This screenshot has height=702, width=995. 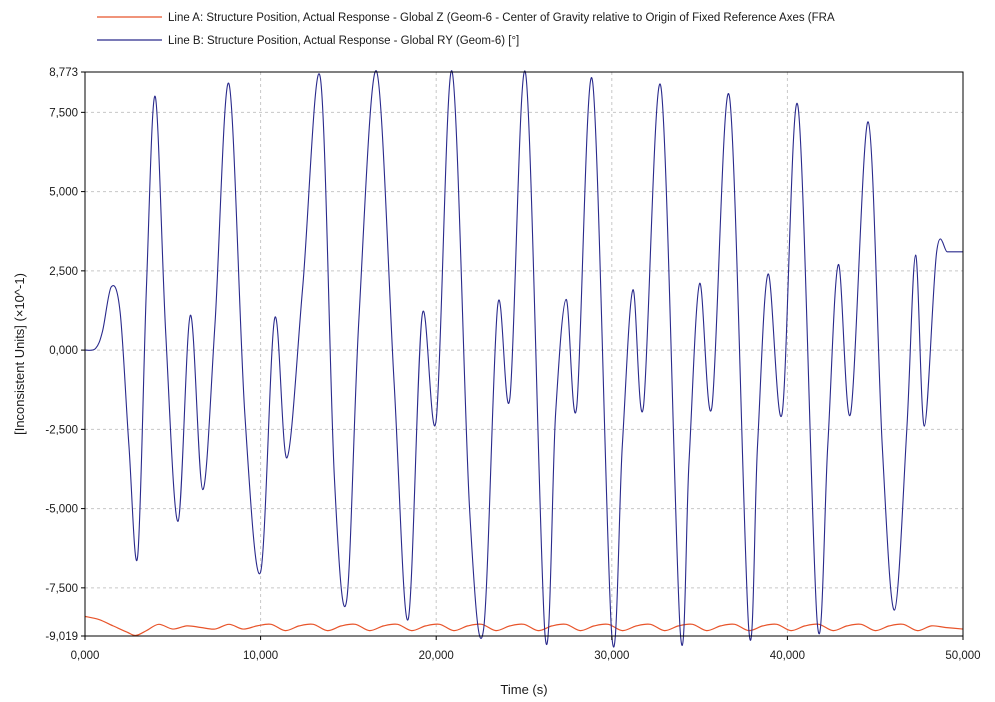 I want to click on y-tick-label: 5,000, so click(x=63, y=193).